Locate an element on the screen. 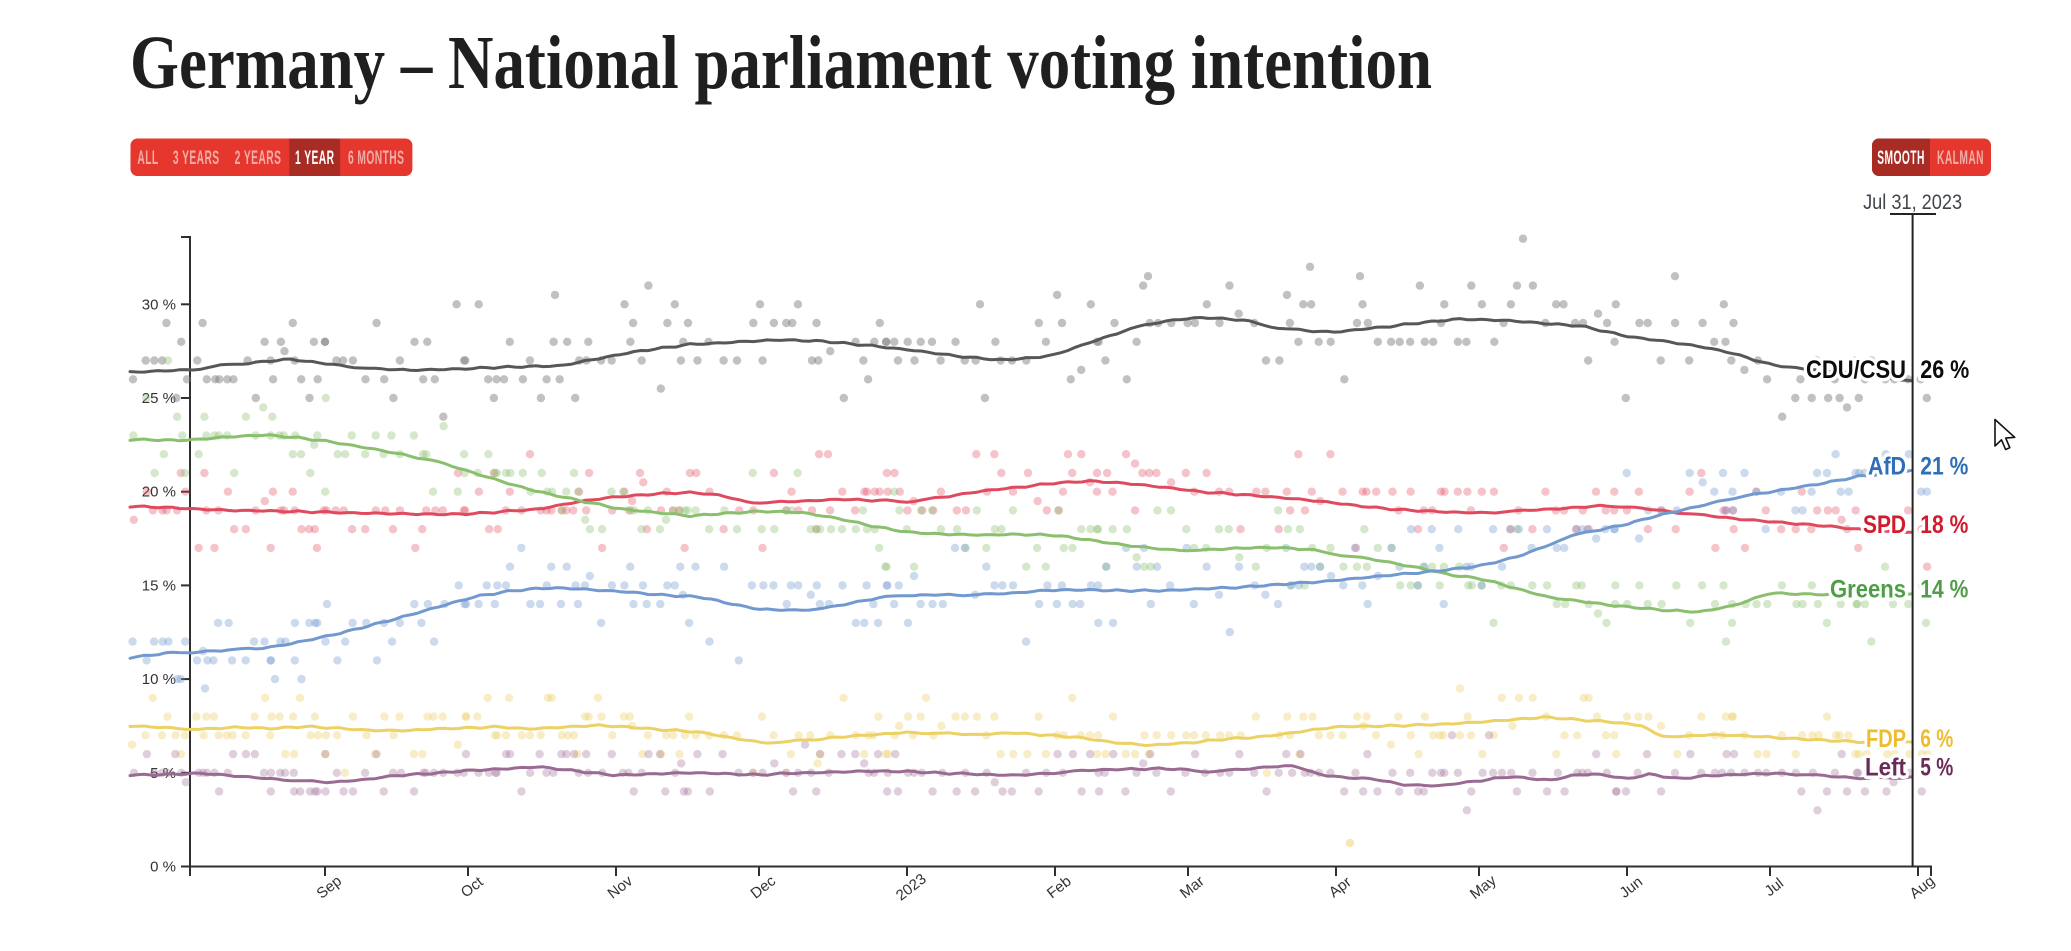 This screenshot has width=2071, height=951. svg-text: Left is located at coordinates (1886, 768).